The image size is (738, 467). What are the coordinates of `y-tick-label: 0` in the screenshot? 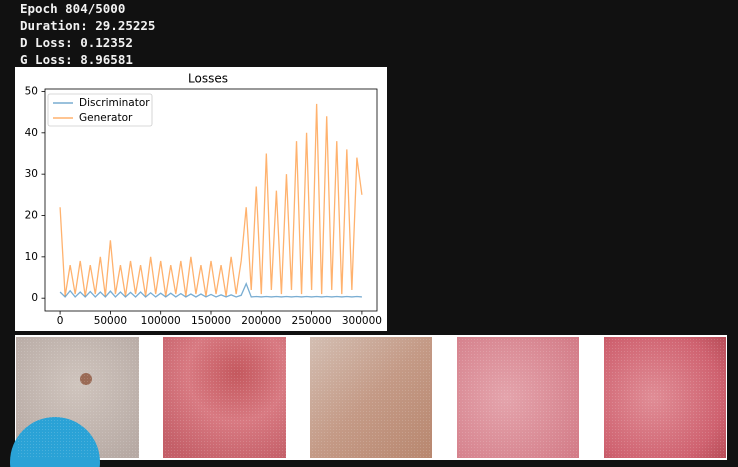 It's located at (34, 298).